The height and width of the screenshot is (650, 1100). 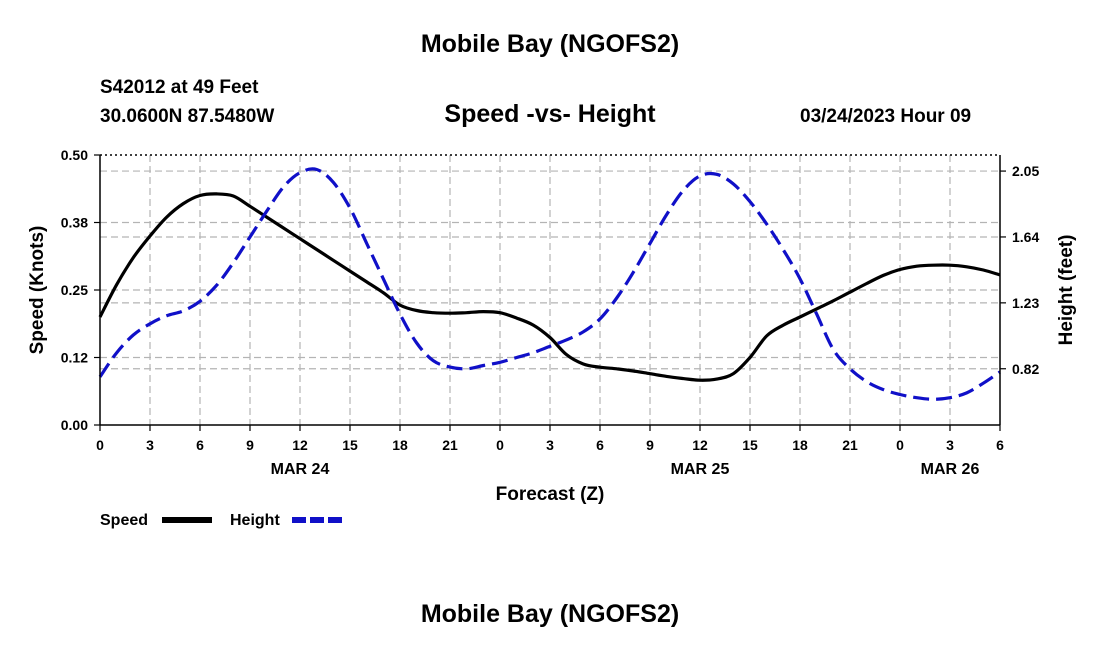 What do you see at coordinates (74, 425) in the screenshot?
I see `y-tick-label-left: 0.00` at bounding box center [74, 425].